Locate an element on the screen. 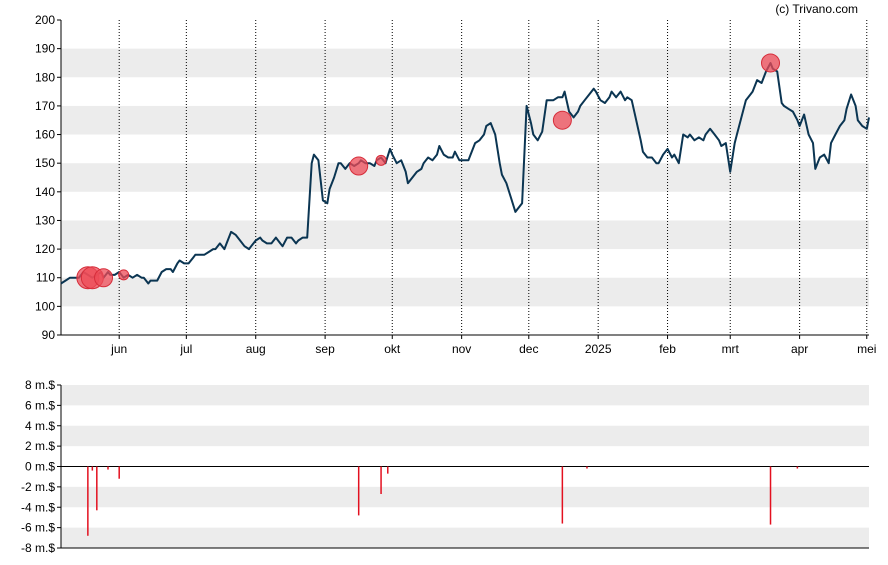 The image size is (888, 565). y-tick-label: 100 is located at coordinates (45, 306).